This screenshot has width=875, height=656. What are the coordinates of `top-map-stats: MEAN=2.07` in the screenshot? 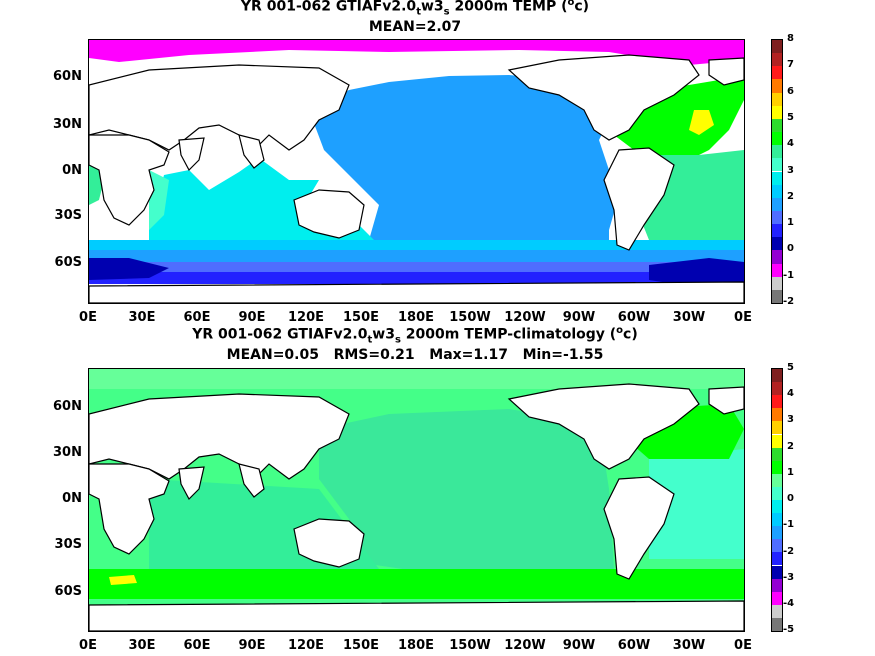 It's located at (415, 27).